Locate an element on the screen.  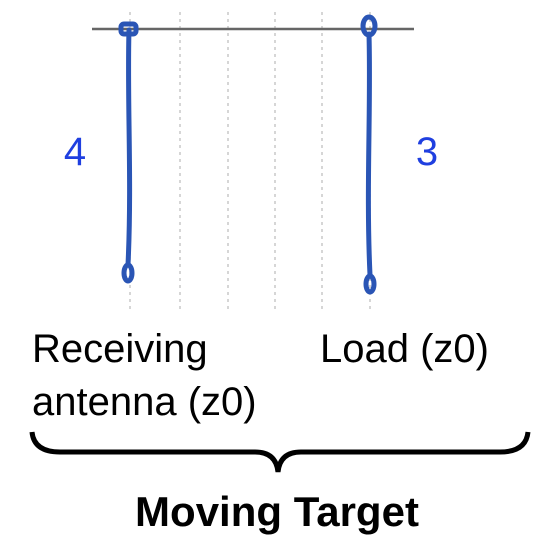
brace-label: Moving Target is located at coordinates (277, 511).